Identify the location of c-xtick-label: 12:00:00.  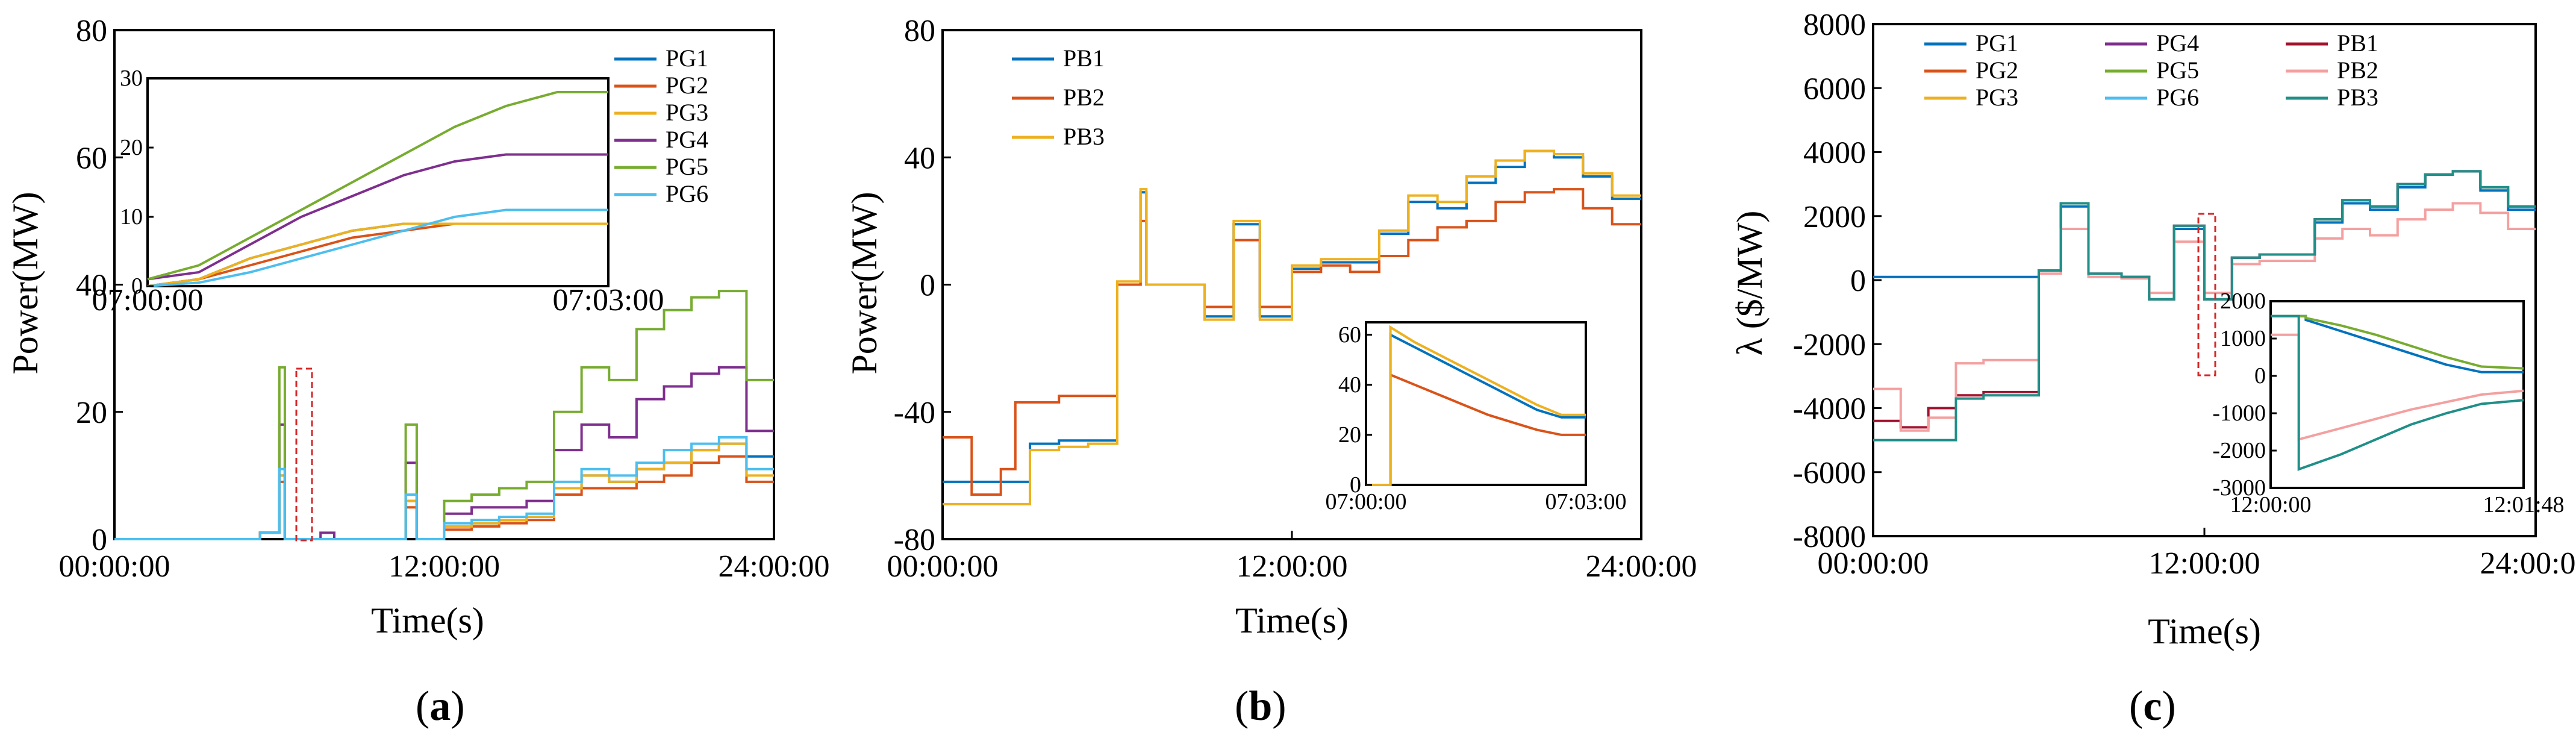
(2204, 563).